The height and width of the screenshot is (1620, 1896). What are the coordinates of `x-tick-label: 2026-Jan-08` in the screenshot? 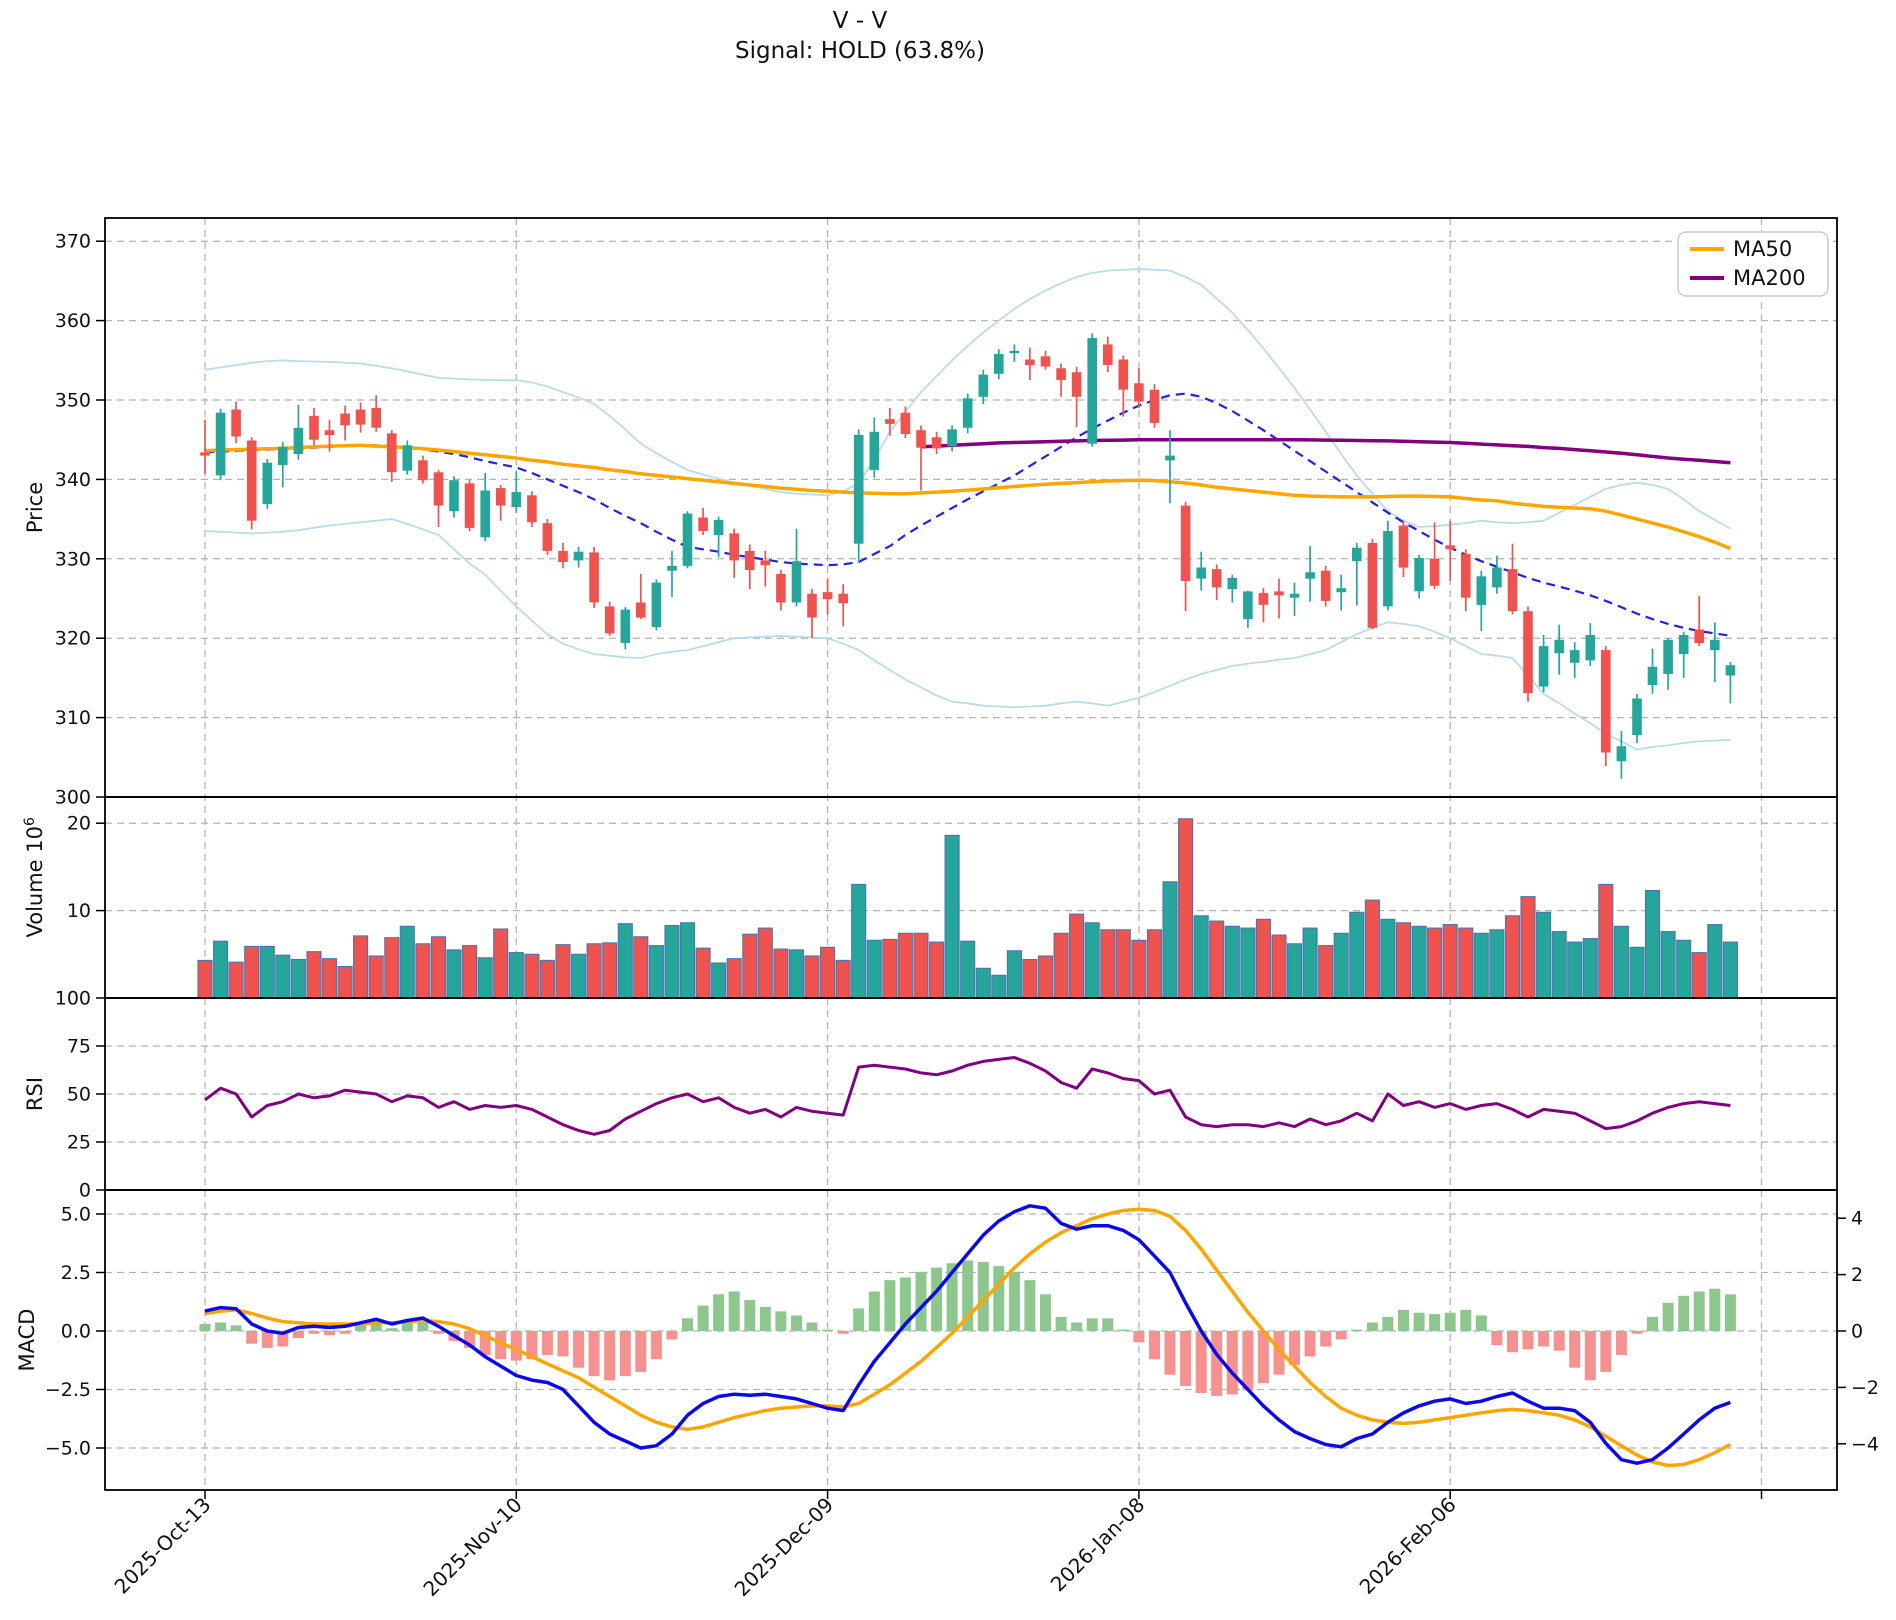 It's located at (1098, 1545).